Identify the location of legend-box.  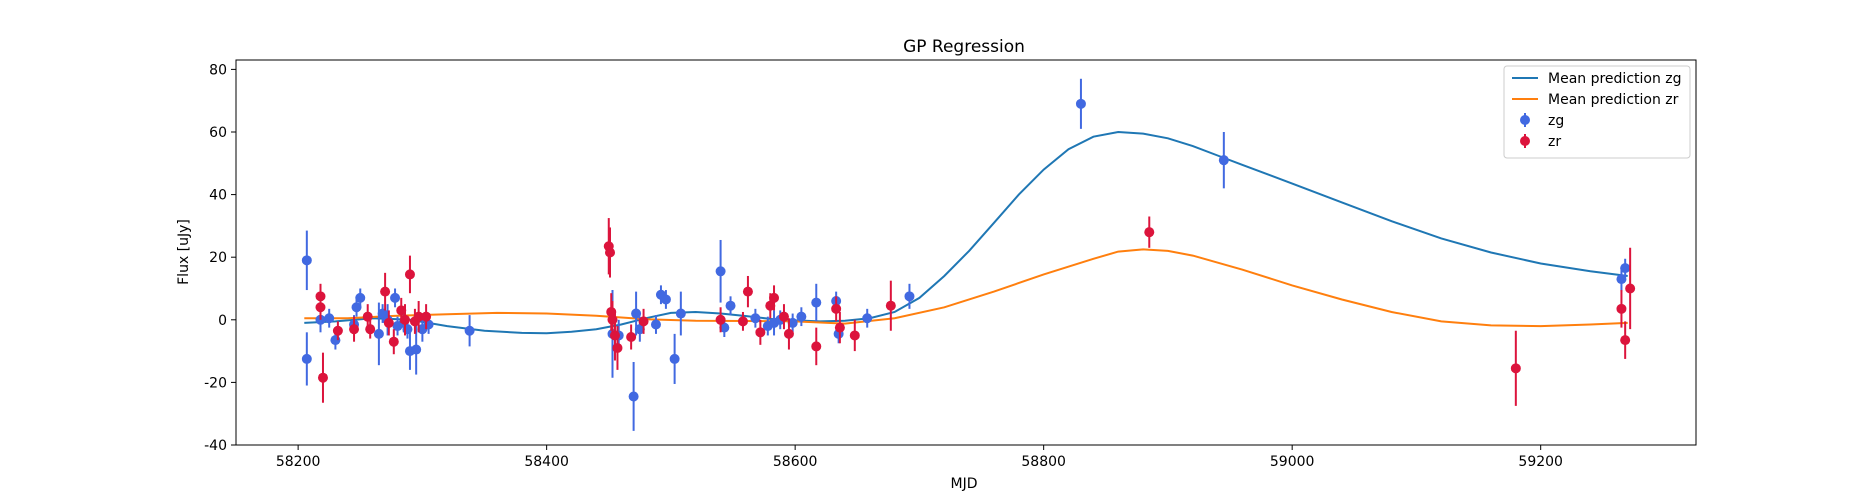
(1597, 112).